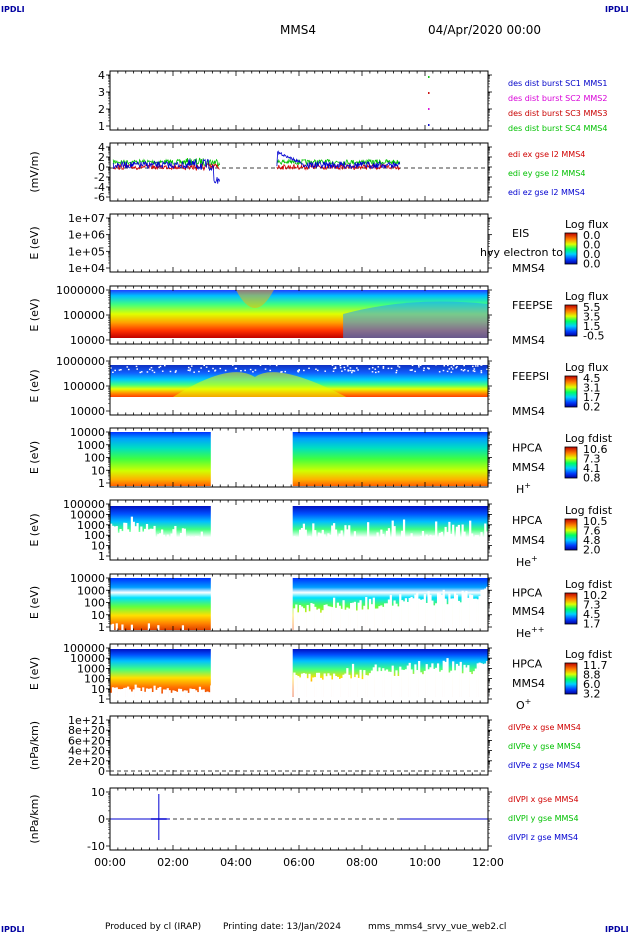 Image resolution: width=630 pixels, height=934 pixels. Describe the element at coordinates (338, 160) in the screenshot. I see `edi-series-line` at that location.